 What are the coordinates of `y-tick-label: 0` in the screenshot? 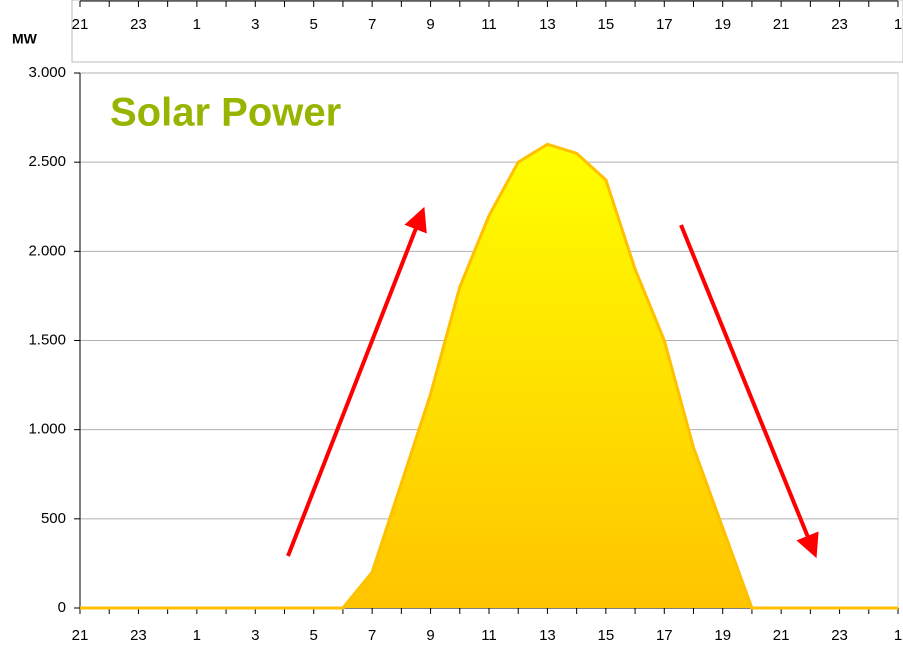 It's located at (62, 607).